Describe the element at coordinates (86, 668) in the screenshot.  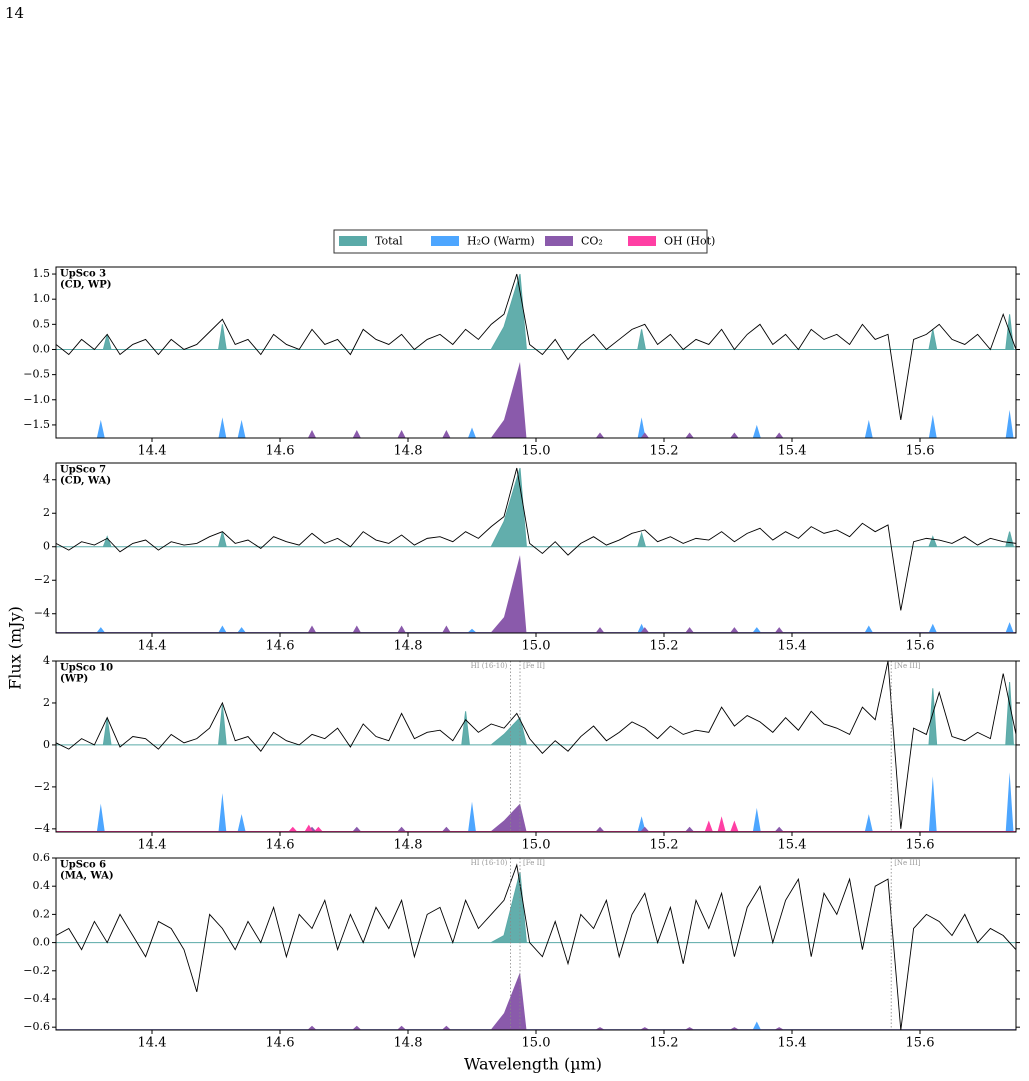
I see `panel-label: UpSco 10` at that location.